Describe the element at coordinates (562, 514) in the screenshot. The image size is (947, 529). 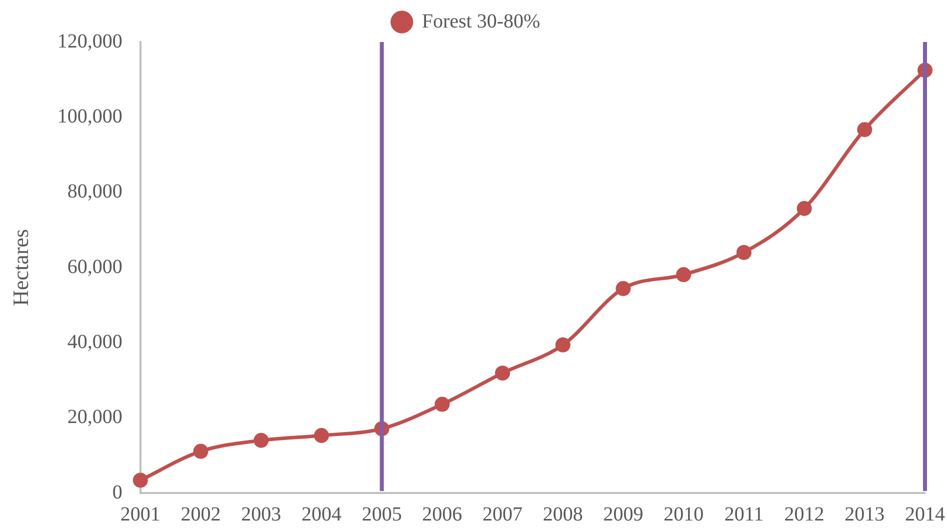
I see `x-tick-label: 2008` at that location.